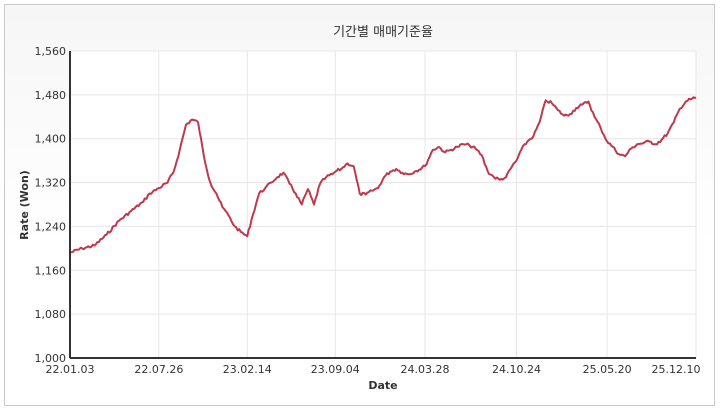 The width and height of the screenshot is (721, 412). What do you see at coordinates (383, 32) in the screenshot?
I see `chart-title: 기간별 매매기준율` at bounding box center [383, 32].